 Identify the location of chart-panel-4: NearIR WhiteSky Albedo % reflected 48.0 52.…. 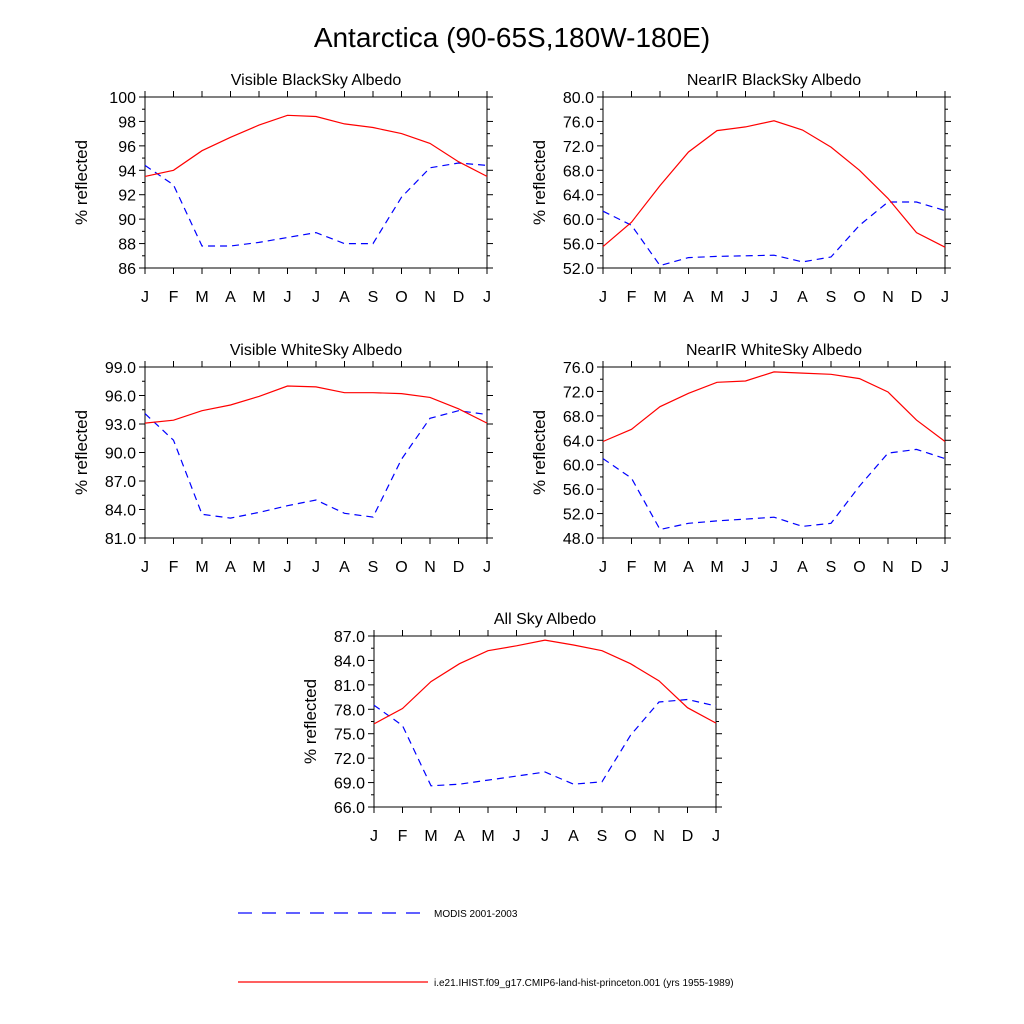
(740, 459).